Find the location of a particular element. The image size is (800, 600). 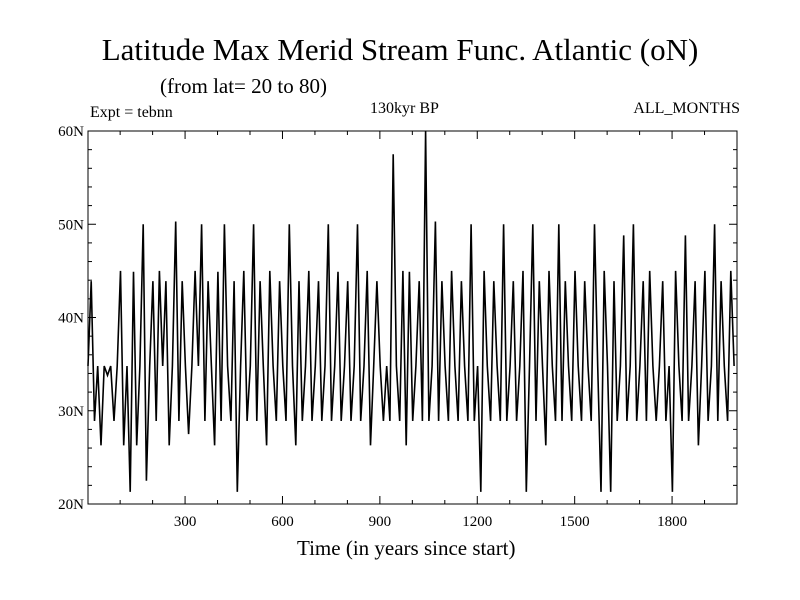

x-tick-label: 900 is located at coordinates (380, 522).